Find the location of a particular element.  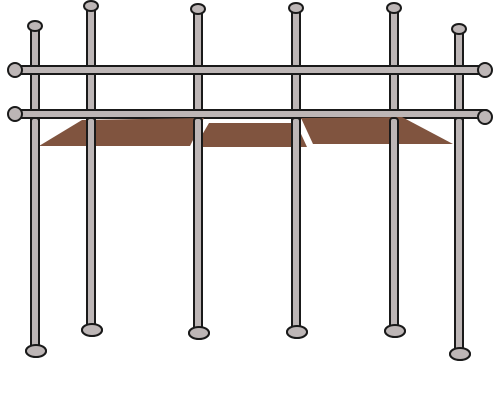

top-rail-left-end is located at coordinates (15, 70).